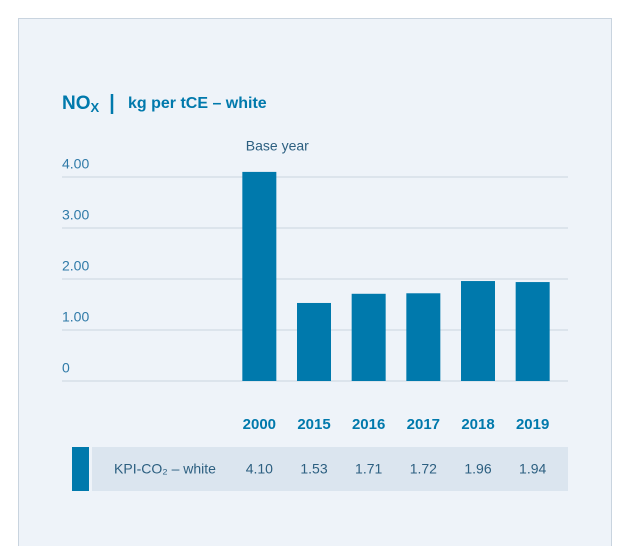 The width and height of the screenshot is (629, 546). What do you see at coordinates (313, 469) in the screenshot?
I see `value-label: 1.53` at bounding box center [313, 469].